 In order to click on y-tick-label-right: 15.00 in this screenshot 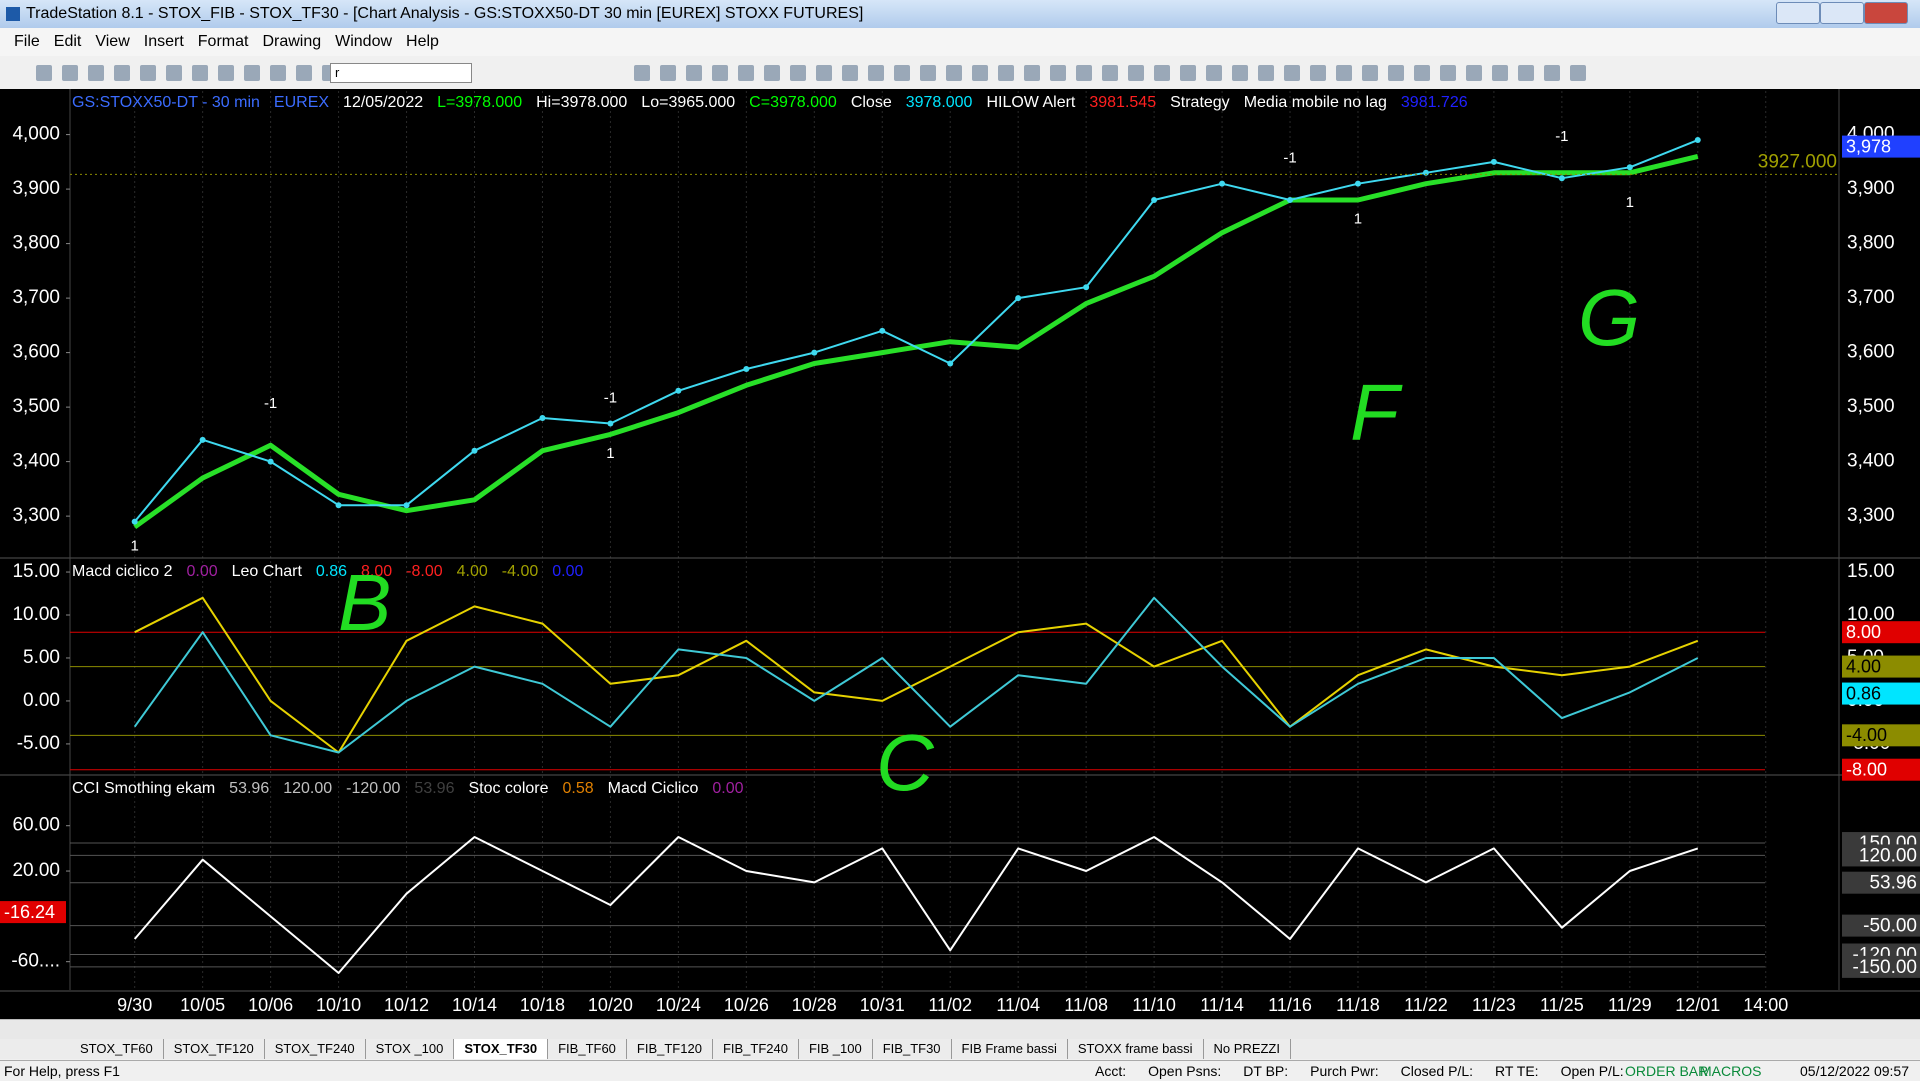, I will do `click(1871, 571)`.